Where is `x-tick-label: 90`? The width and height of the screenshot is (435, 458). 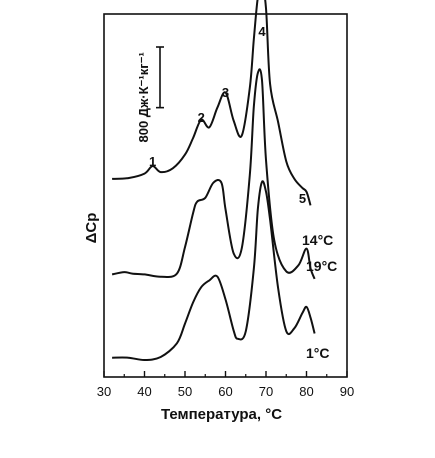 x-tick-label: 90 is located at coordinates (347, 391).